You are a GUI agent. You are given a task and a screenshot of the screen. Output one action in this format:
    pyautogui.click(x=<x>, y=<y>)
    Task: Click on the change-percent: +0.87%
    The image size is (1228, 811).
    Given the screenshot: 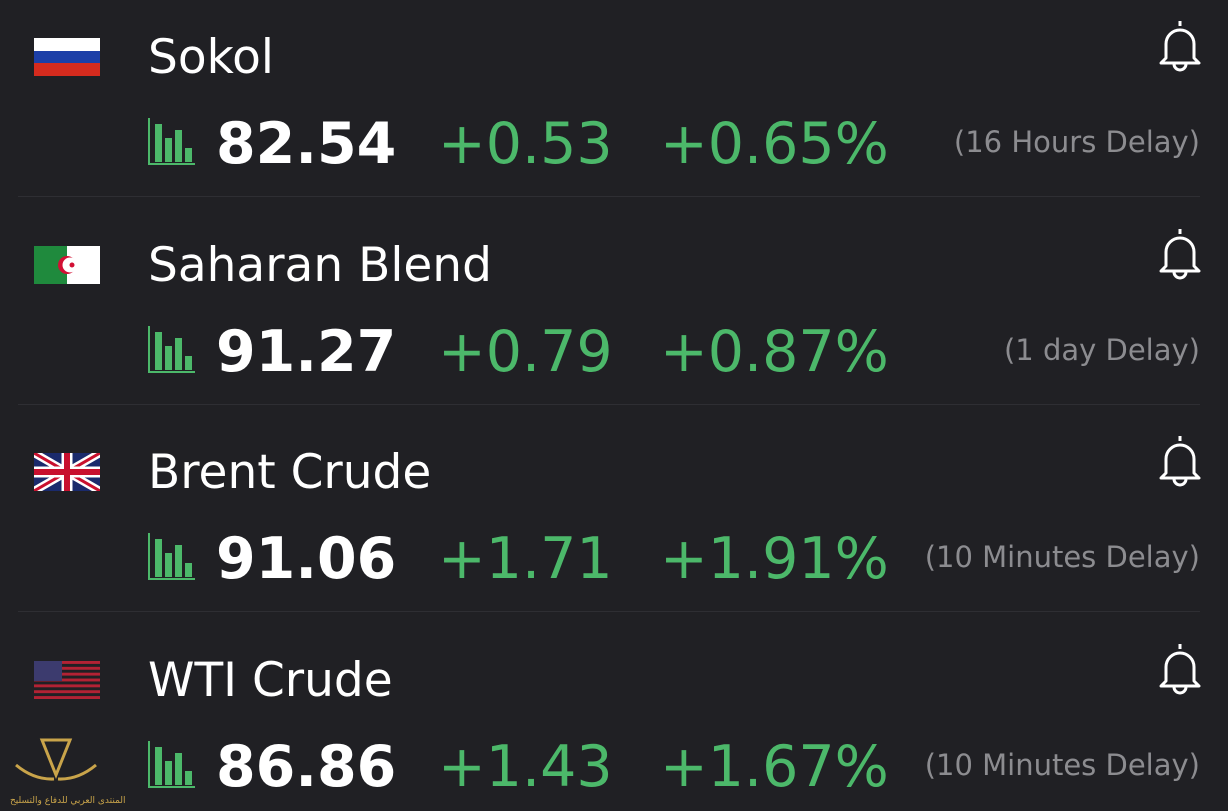 What is the action you would take?
    pyautogui.click(x=774, y=351)
    